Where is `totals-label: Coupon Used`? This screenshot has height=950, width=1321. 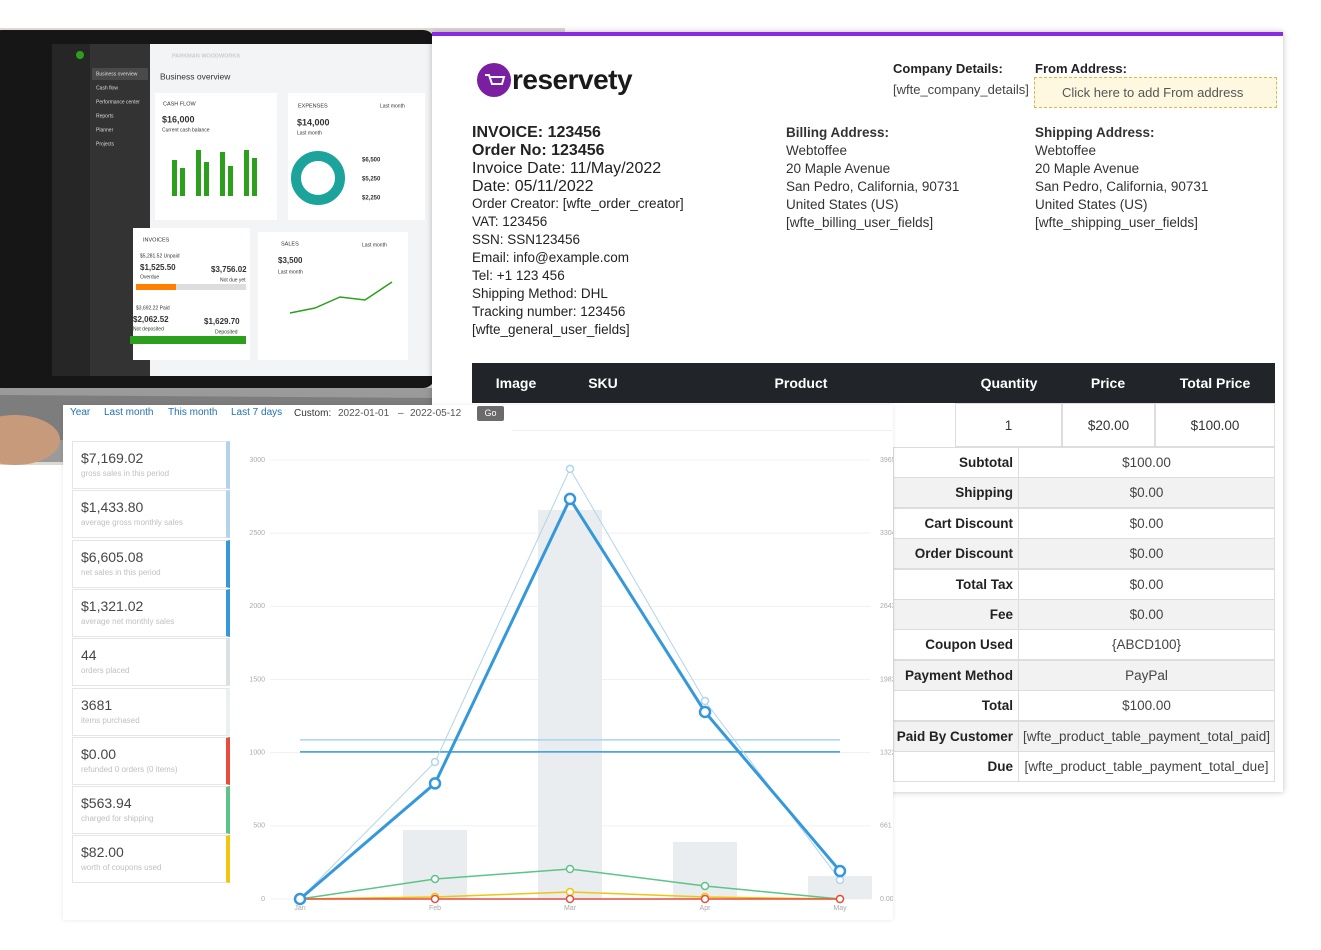
totals-label: Coupon Used is located at coordinates (969, 645).